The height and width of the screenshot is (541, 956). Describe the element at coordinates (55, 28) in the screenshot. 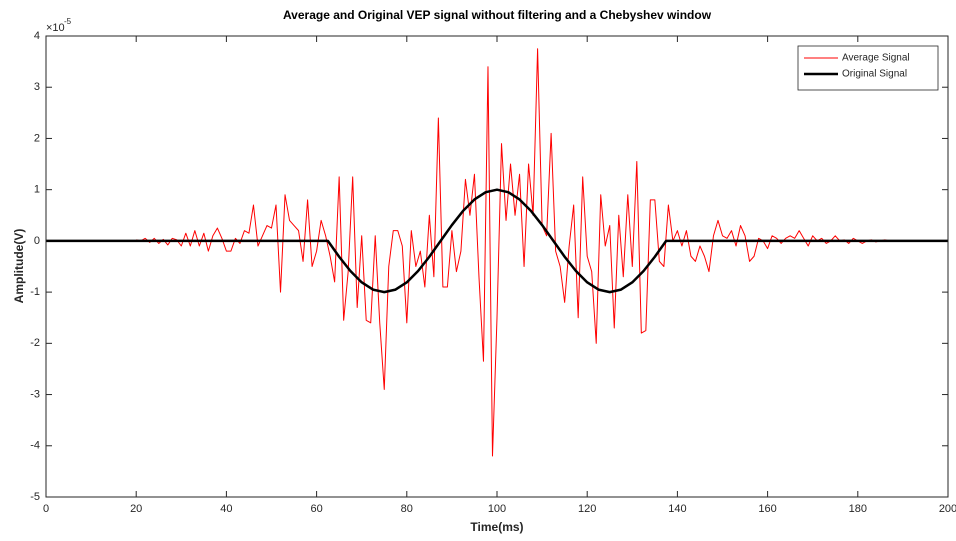

I see `y-multiplier-base: ×10` at that location.